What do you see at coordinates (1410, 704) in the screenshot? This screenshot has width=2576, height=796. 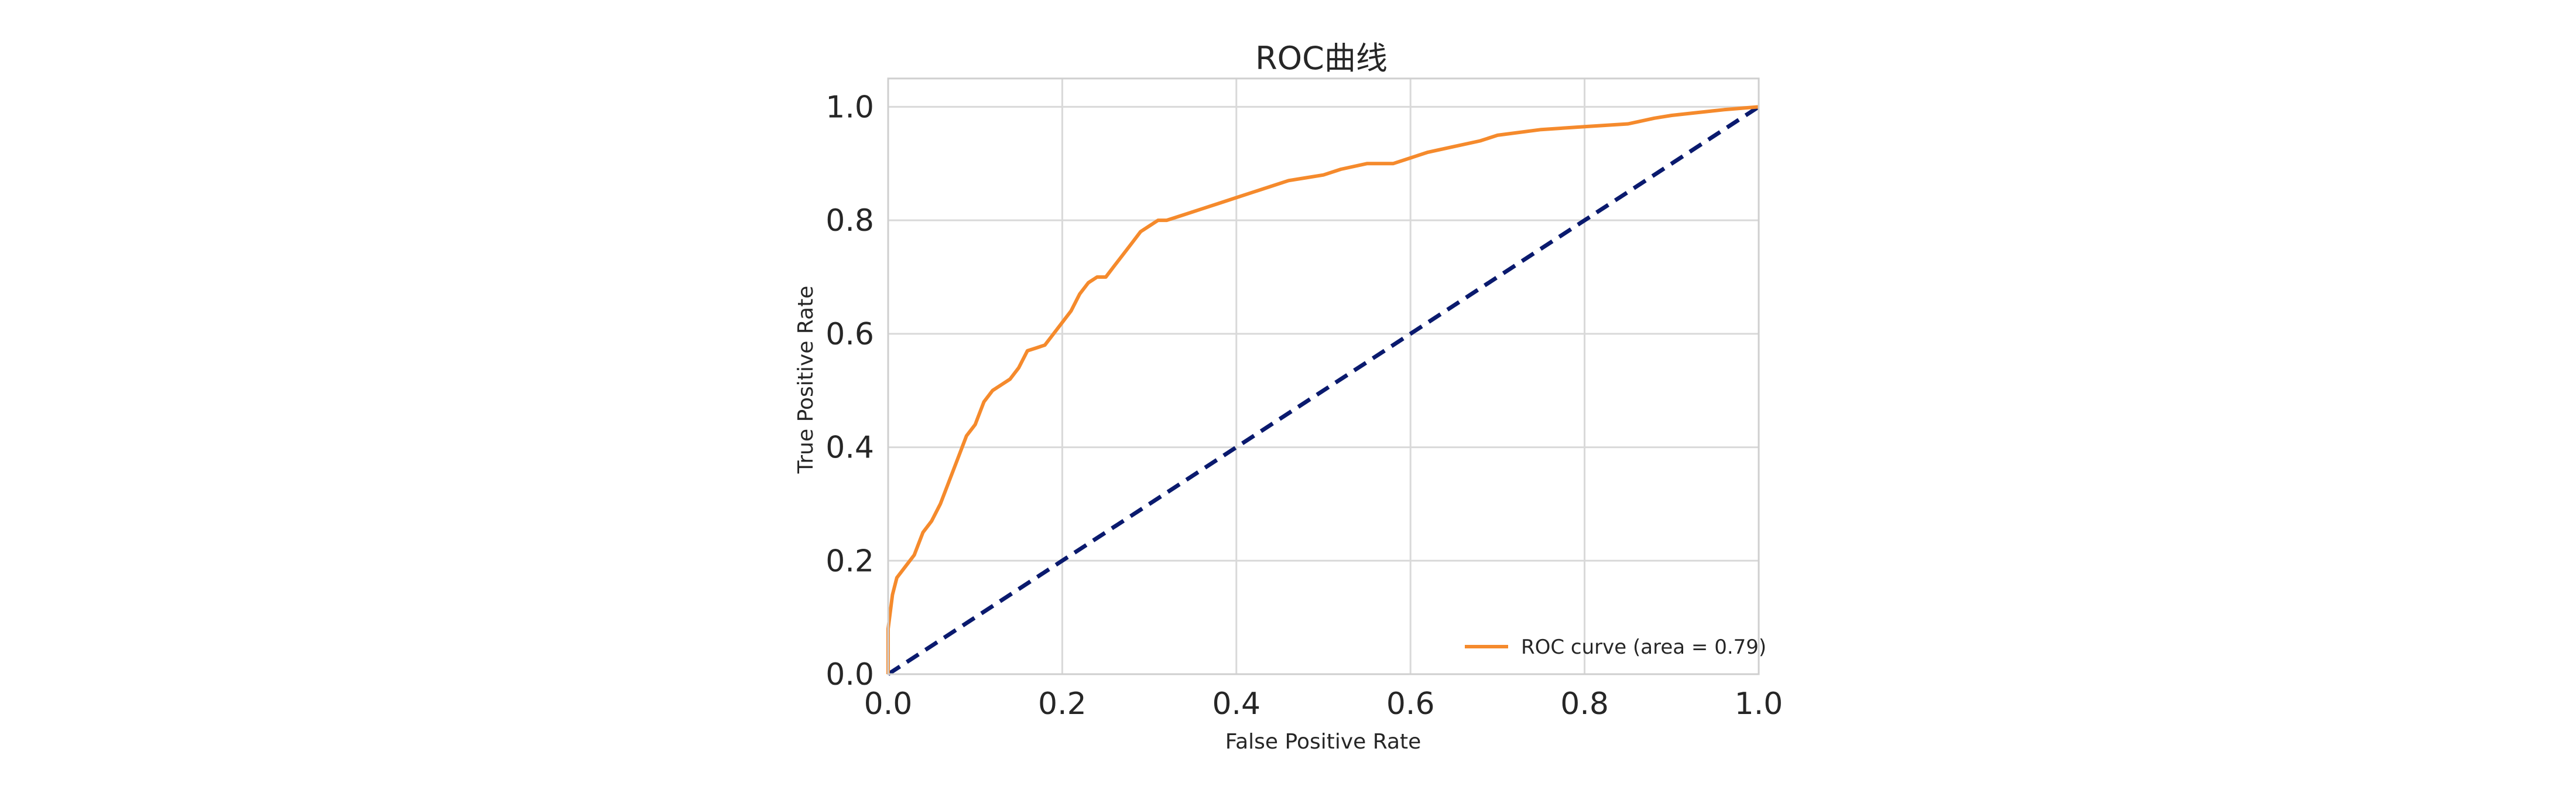 I see `x-tick-label: 0.6` at bounding box center [1410, 704].